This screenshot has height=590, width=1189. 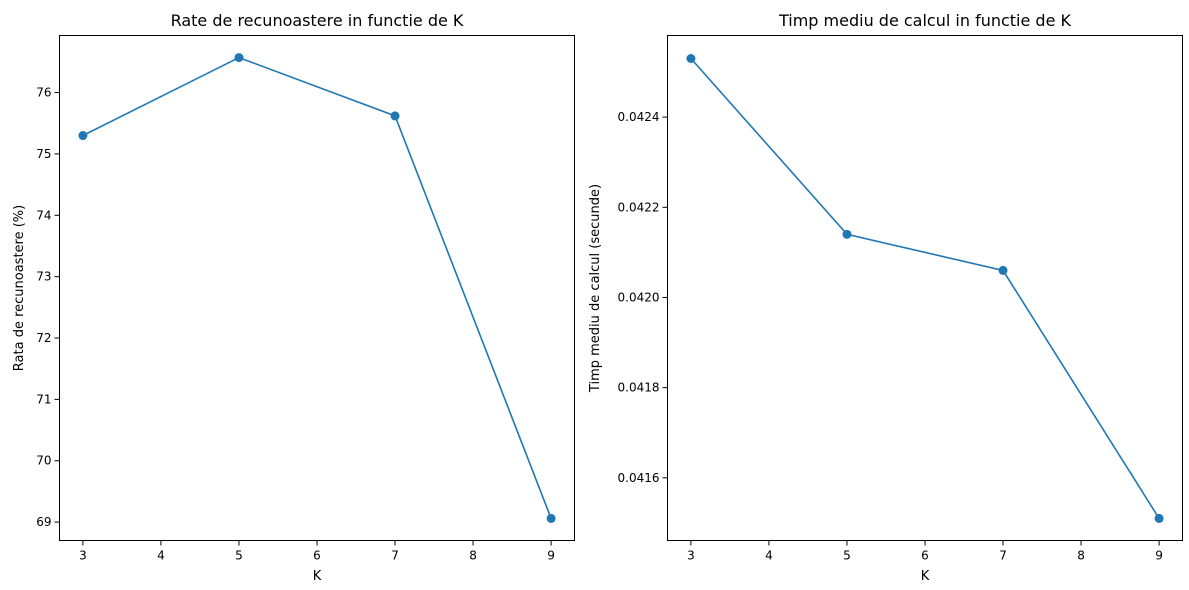 I want to click on y-tick-label: 0.0420, so click(x=639, y=297).